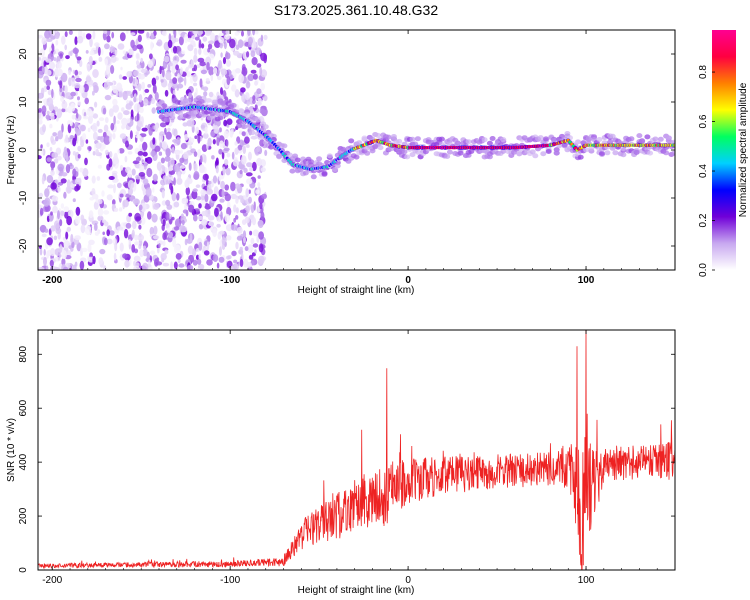 The image size is (750, 600). Describe the element at coordinates (52, 580) in the screenshot. I see `x-tick-label: -200` at that location.